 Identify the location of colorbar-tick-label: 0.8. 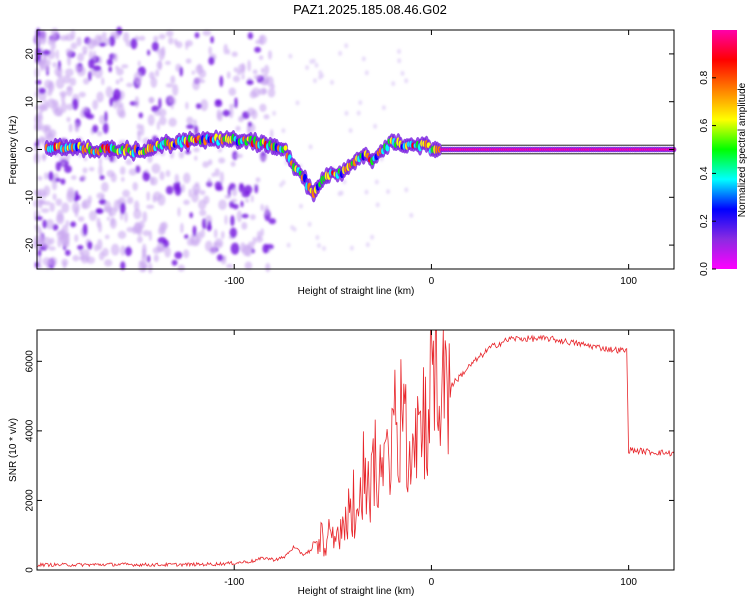
(704, 77).